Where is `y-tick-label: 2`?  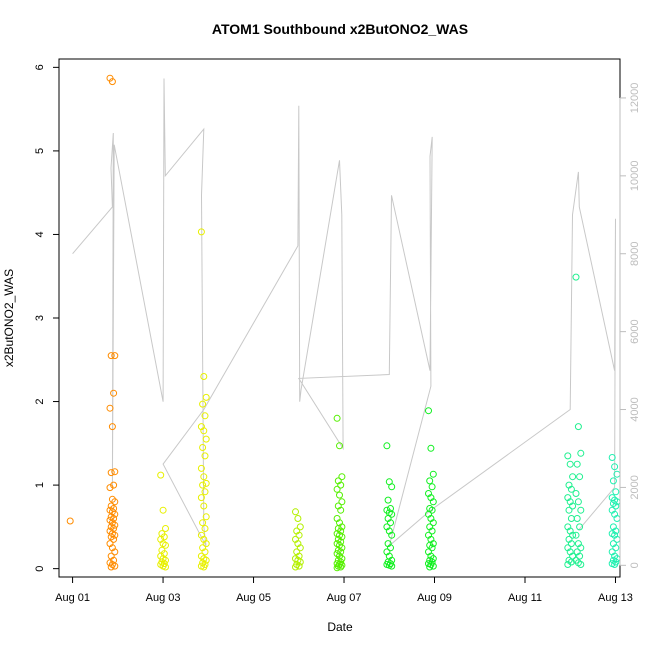
y-tick-label: 2 is located at coordinates (40, 401).